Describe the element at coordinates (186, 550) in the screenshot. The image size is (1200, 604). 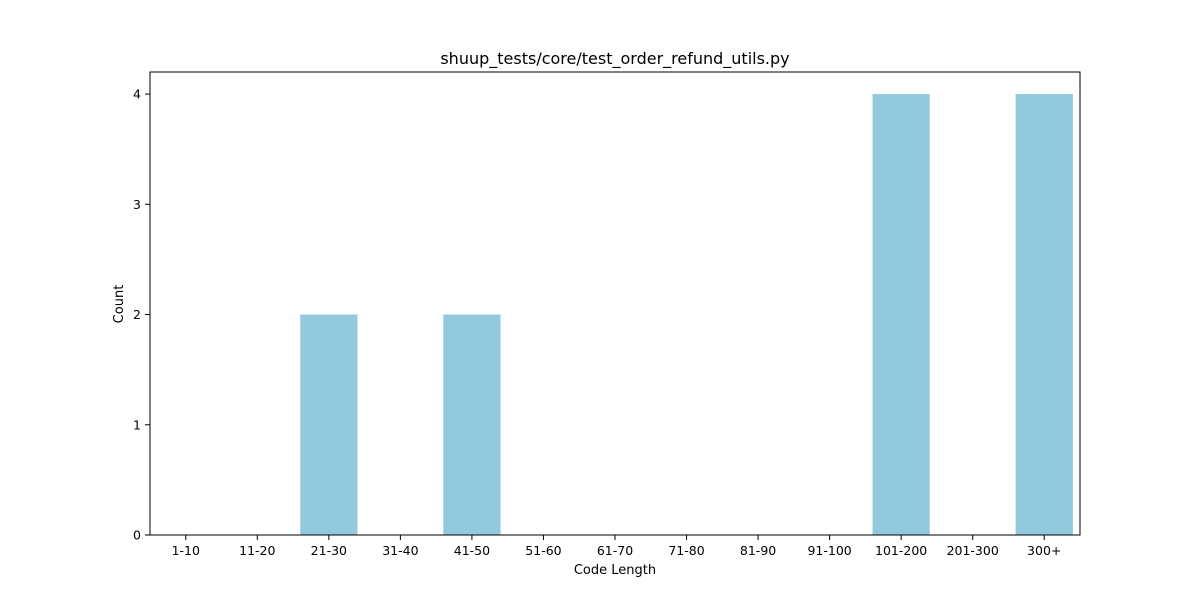
I see `x-tick-label: 1-10` at that location.